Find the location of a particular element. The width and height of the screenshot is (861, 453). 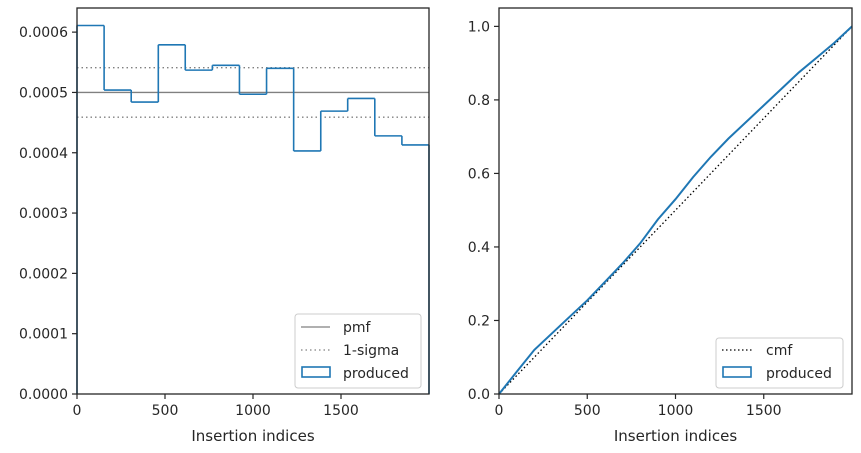

right-x-tick-label: 1500 is located at coordinates (764, 411).